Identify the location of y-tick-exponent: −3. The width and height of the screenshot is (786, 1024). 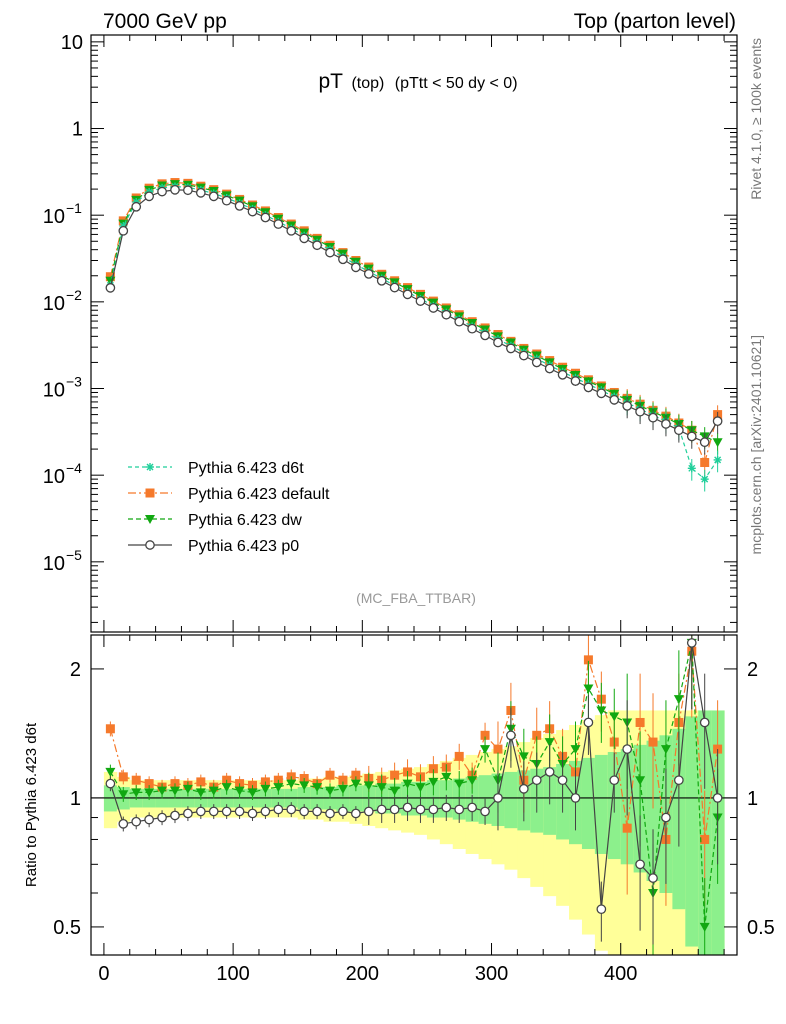
(74, 382).